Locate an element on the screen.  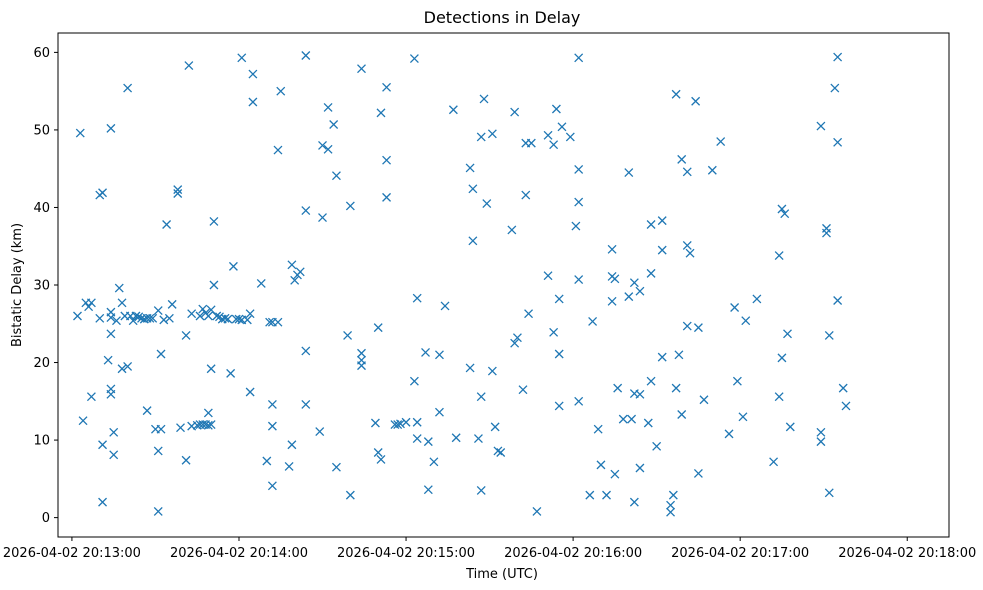
x-tick-label: 2026-04-02 20:18:00 is located at coordinates (907, 553).